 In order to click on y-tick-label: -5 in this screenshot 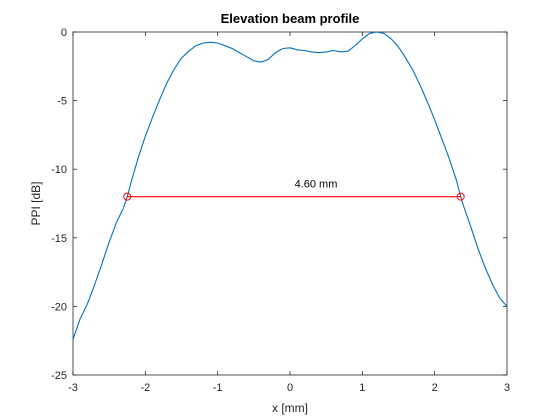, I will do `click(62, 102)`.